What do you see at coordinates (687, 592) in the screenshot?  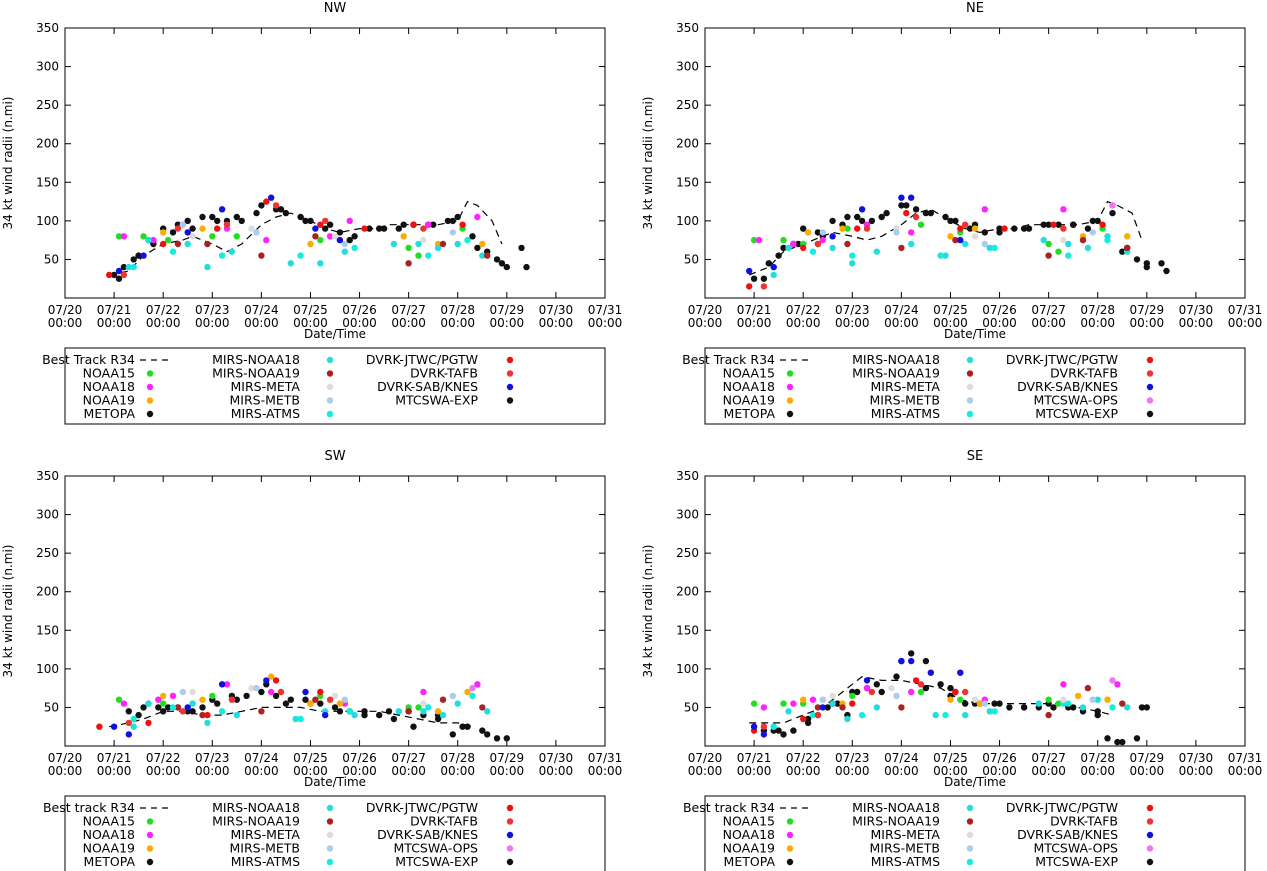 I see `y-tick-label: 200` at bounding box center [687, 592].